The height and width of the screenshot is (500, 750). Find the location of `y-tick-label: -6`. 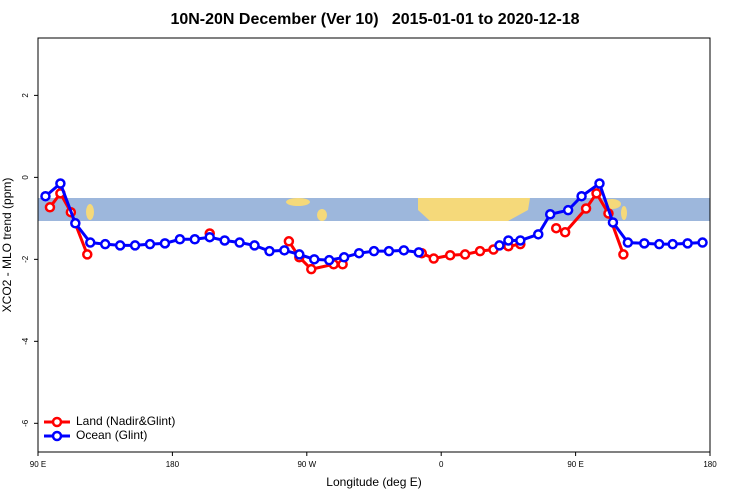

y-tick-label: -6 is located at coordinates (25, 423).